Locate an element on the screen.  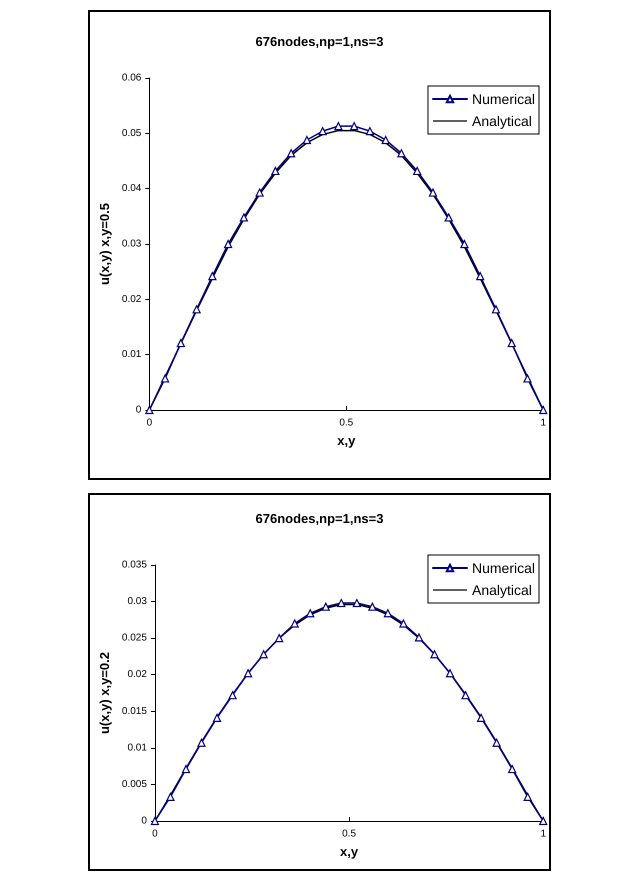
y-axis-title: u(x,y) x,y=0.5 is located at coordinates (104, 244).